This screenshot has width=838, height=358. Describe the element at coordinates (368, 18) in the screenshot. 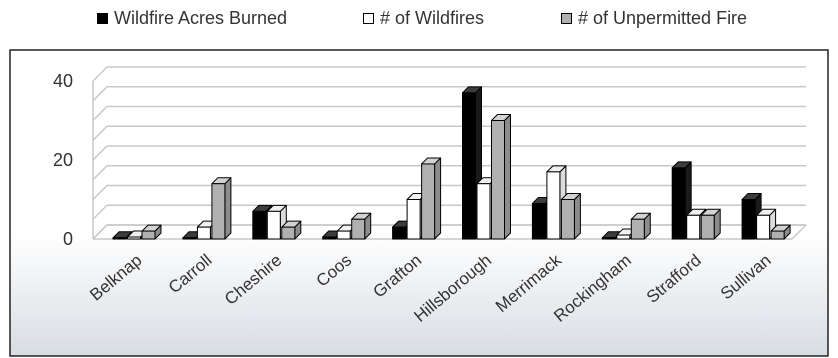

I see `legend-swatch-wildfires` at that location.